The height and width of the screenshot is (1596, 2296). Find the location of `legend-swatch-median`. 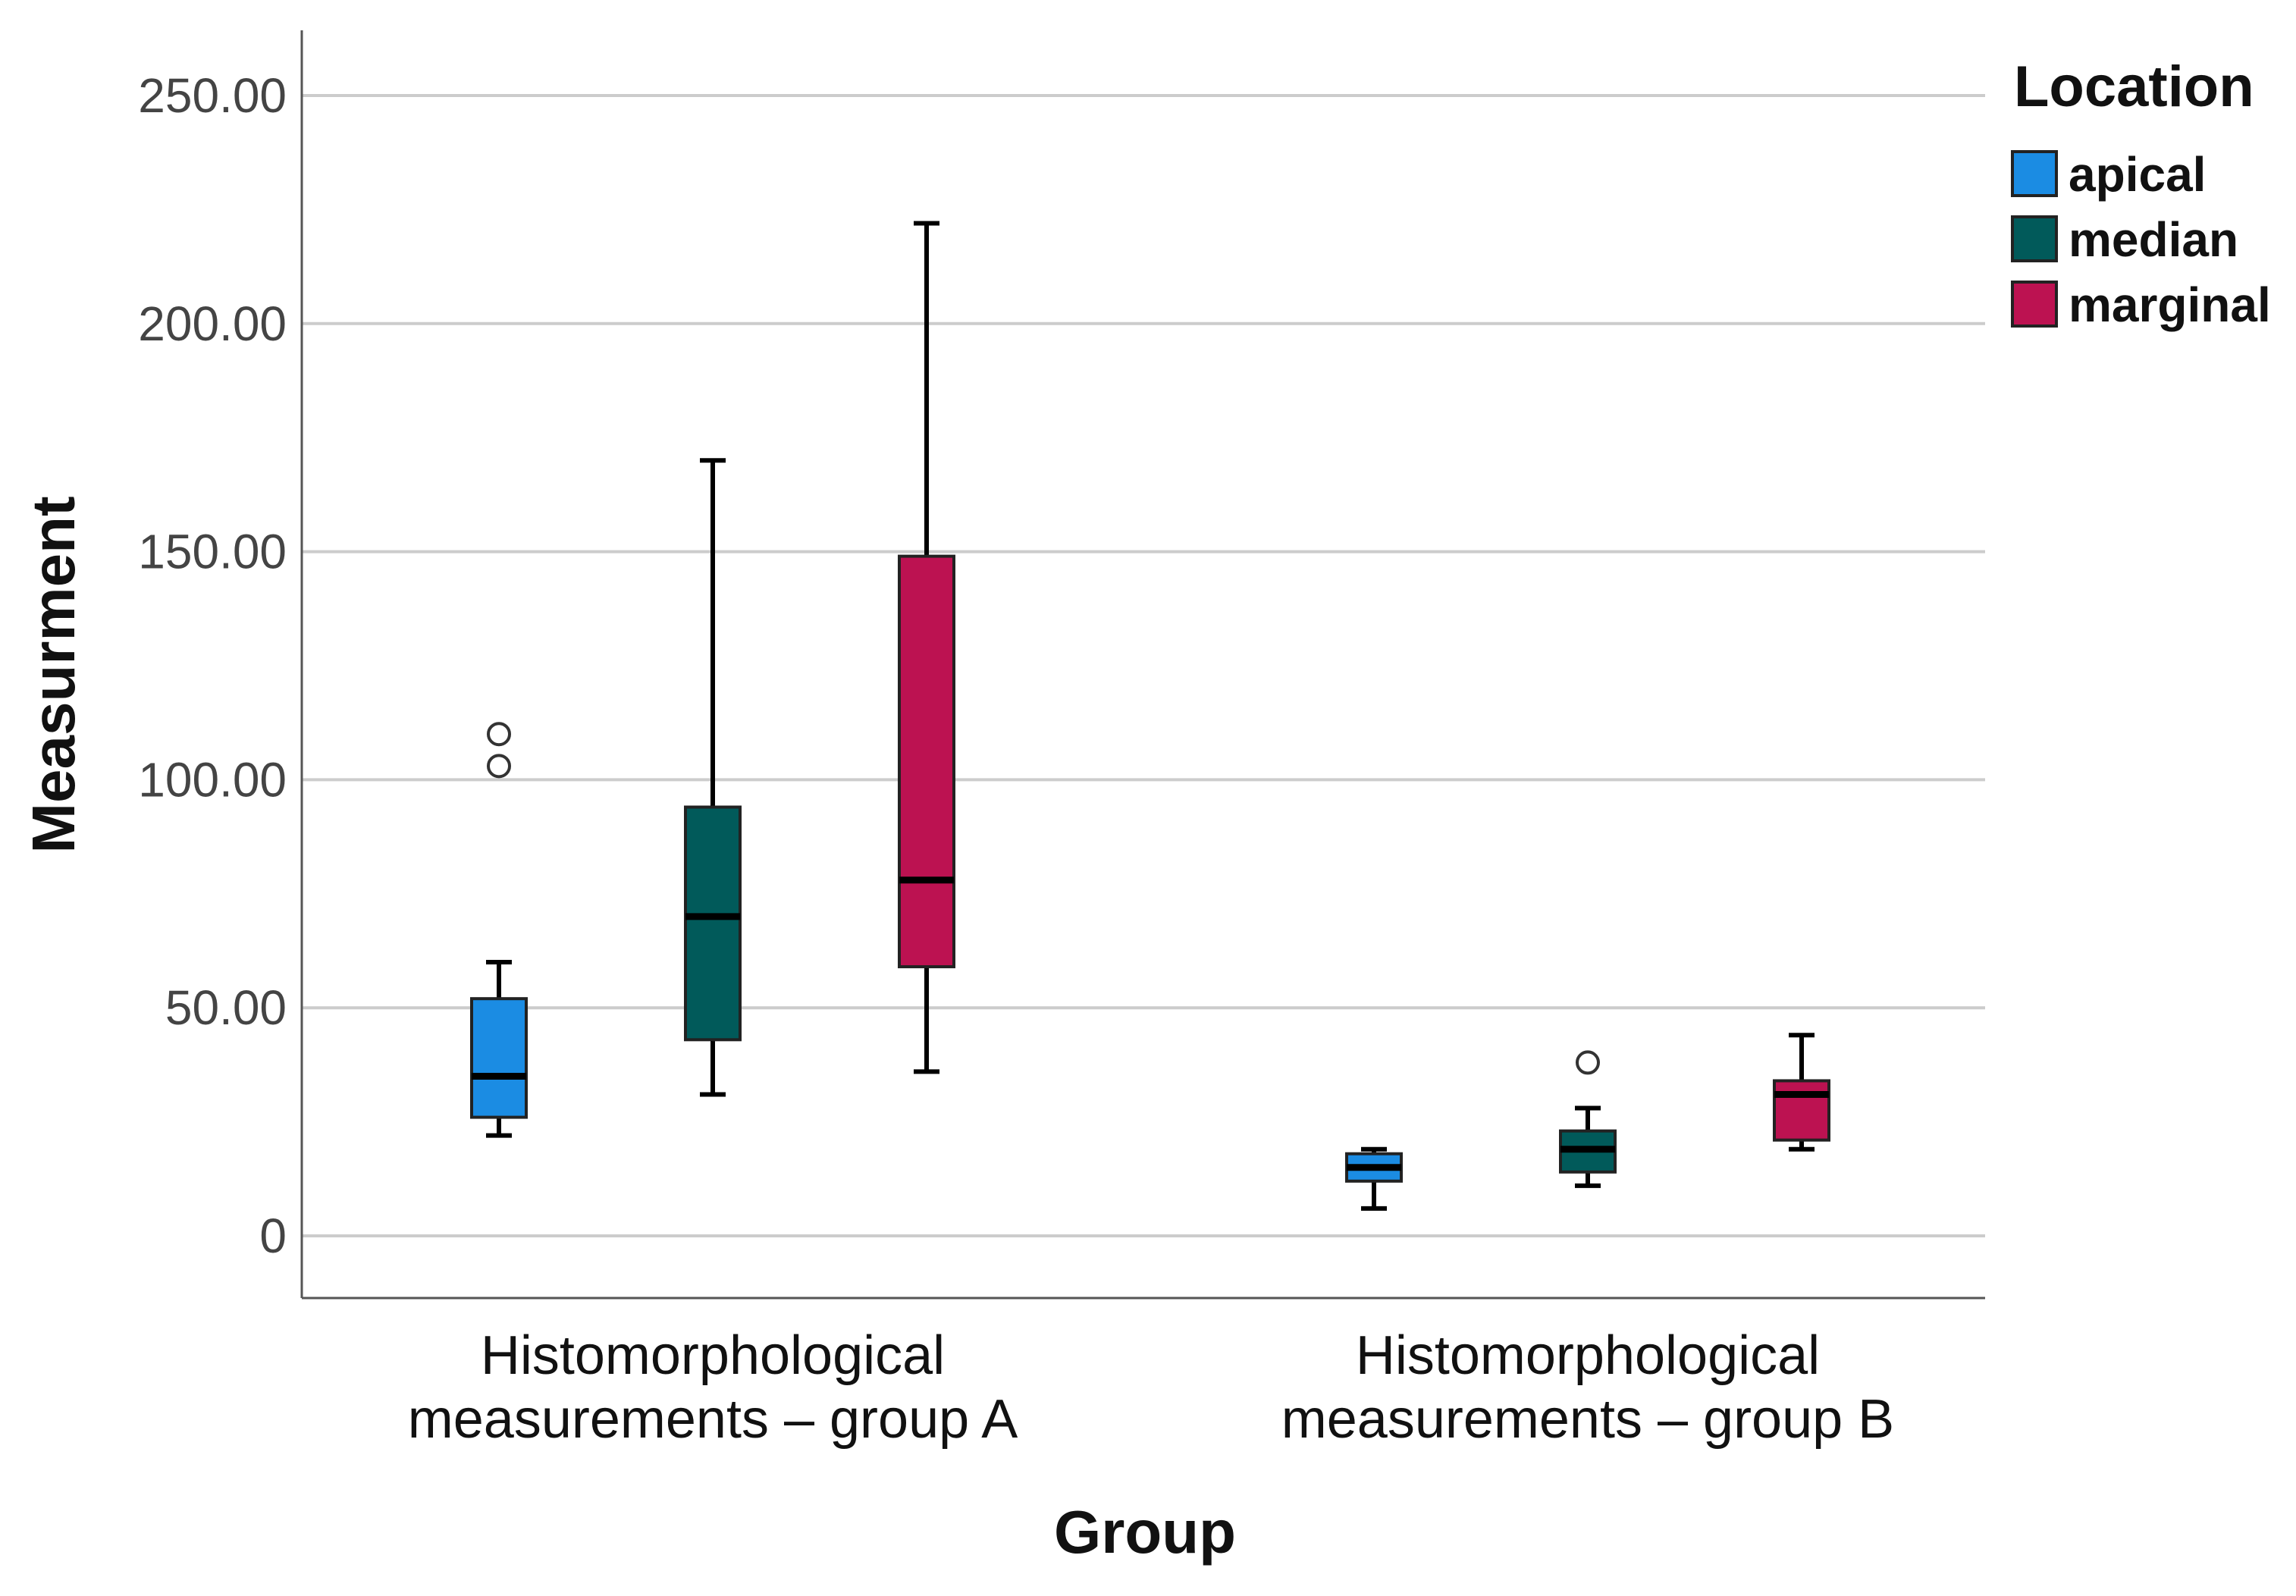

legend-swatch-median is located at coordinates (2034, 238).